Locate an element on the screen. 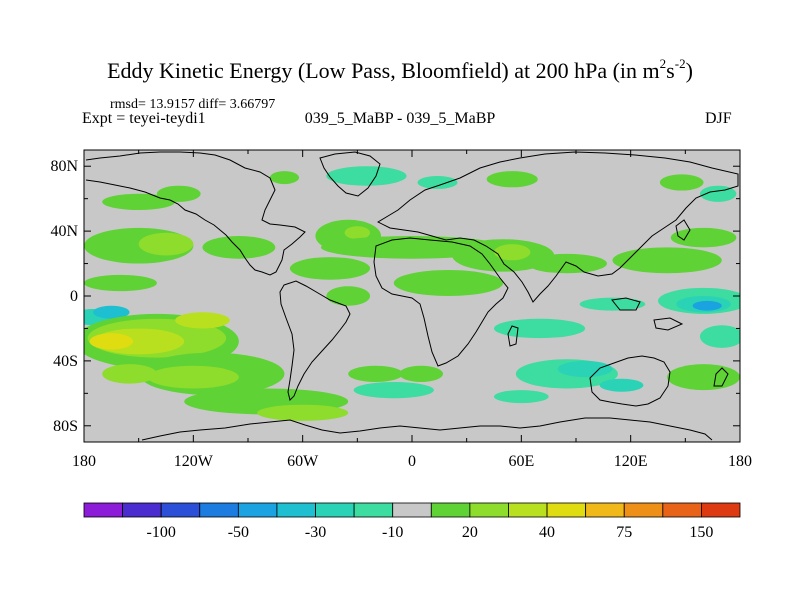 The height and width of the screenshot is (600, 800). coast-maritime-continent is located at coordinates (626, 304).